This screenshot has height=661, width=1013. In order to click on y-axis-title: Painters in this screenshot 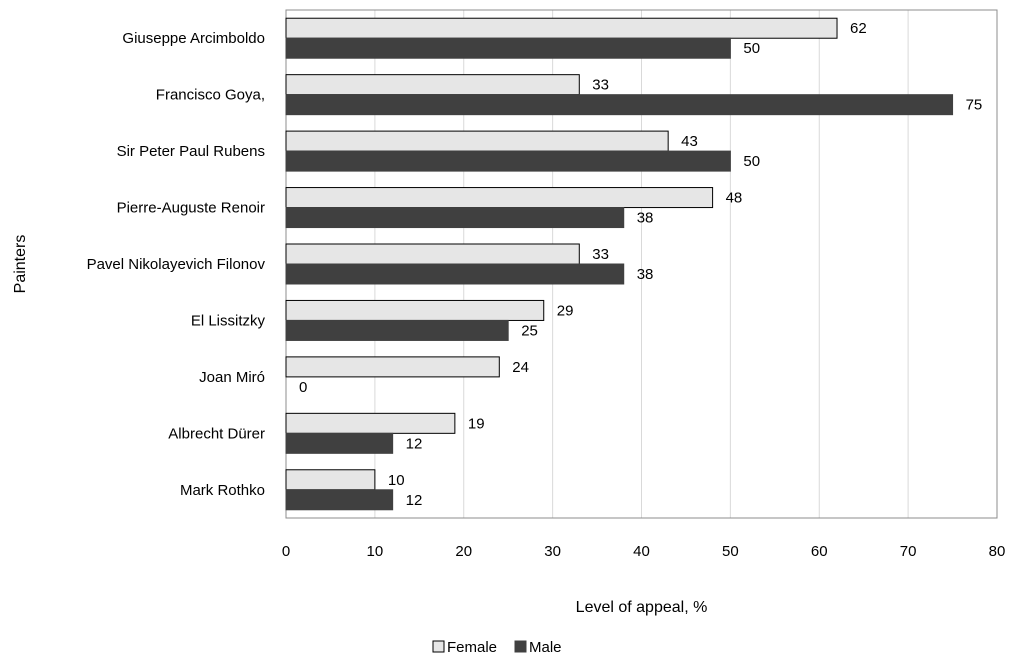, I will do `click(20, 264)`.